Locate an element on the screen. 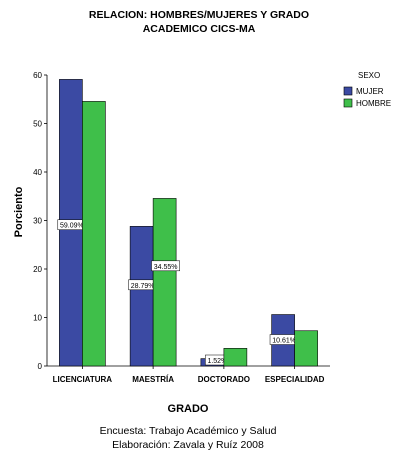  x-tick-label: DOCTORADO is located at coordinates (224, 379).